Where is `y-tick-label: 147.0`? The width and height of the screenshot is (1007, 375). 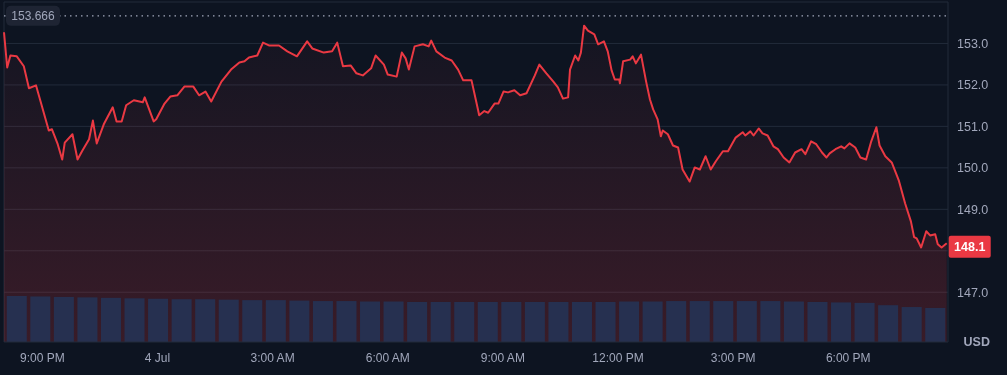 y-tick-label: 147.0 is located at coordinates (973, 292).